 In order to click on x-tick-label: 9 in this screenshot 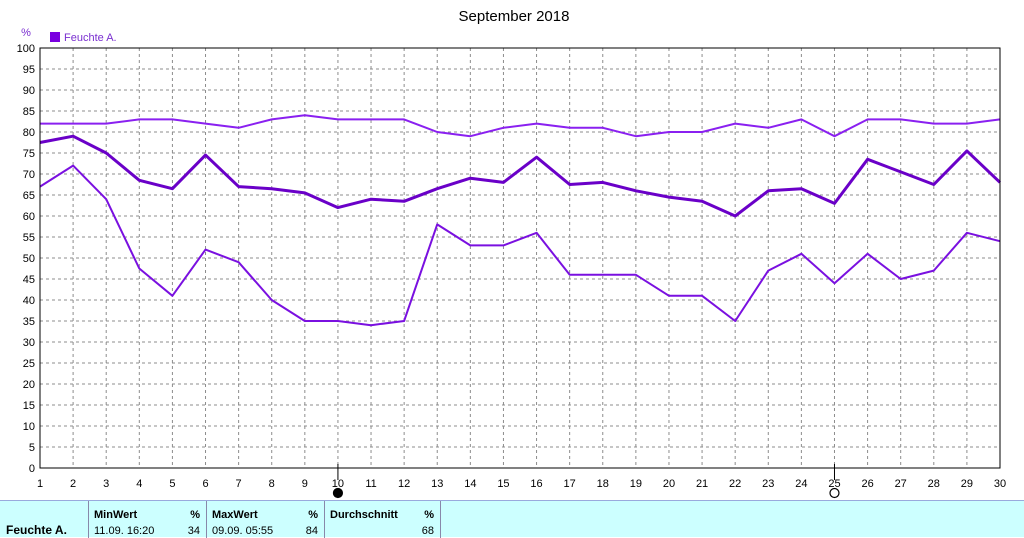, I will do `click(305, 484)`.